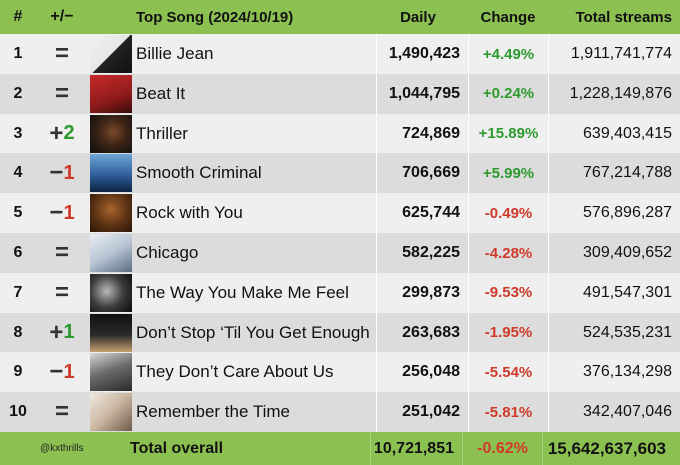 The width and height of the screenshot is (680, 465). I want to click on total-streams: 376,134,298, so click(613, 372).